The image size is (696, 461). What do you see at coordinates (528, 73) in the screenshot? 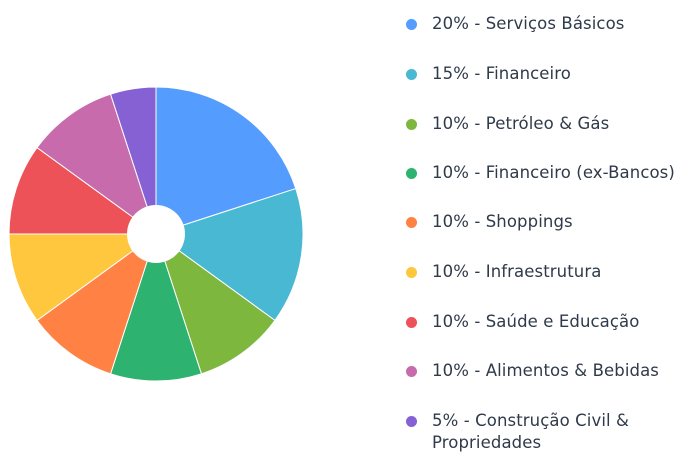
I see `legend-label: Financeiro` at bounding box center [528, 73].